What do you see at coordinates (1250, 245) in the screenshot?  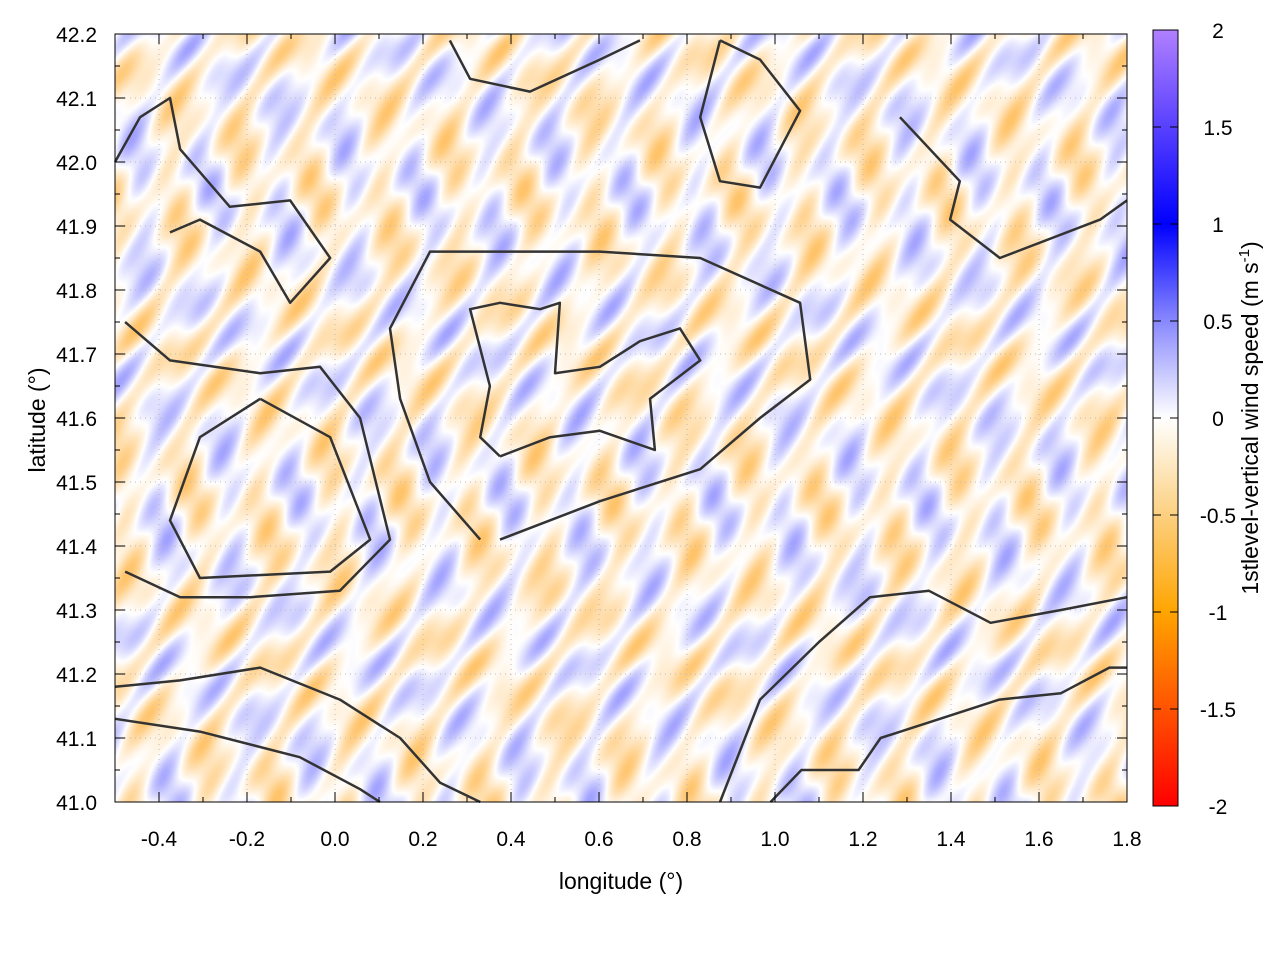 I see `colorbar-label-close: )` at bounding box center [1250, 245].